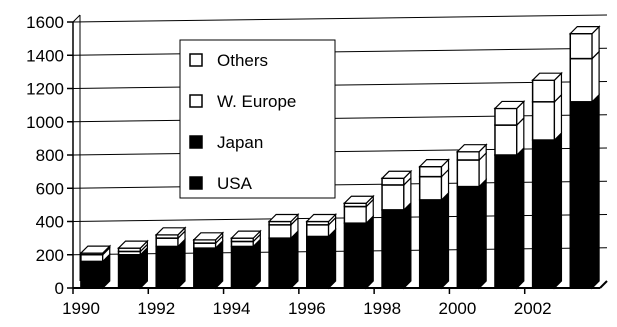 This screenshot has height=327, width=617. Describe the element at coordinates (256, 101) in the screenshot. I see `legend-label-w-europe: W. Europe` at that location.